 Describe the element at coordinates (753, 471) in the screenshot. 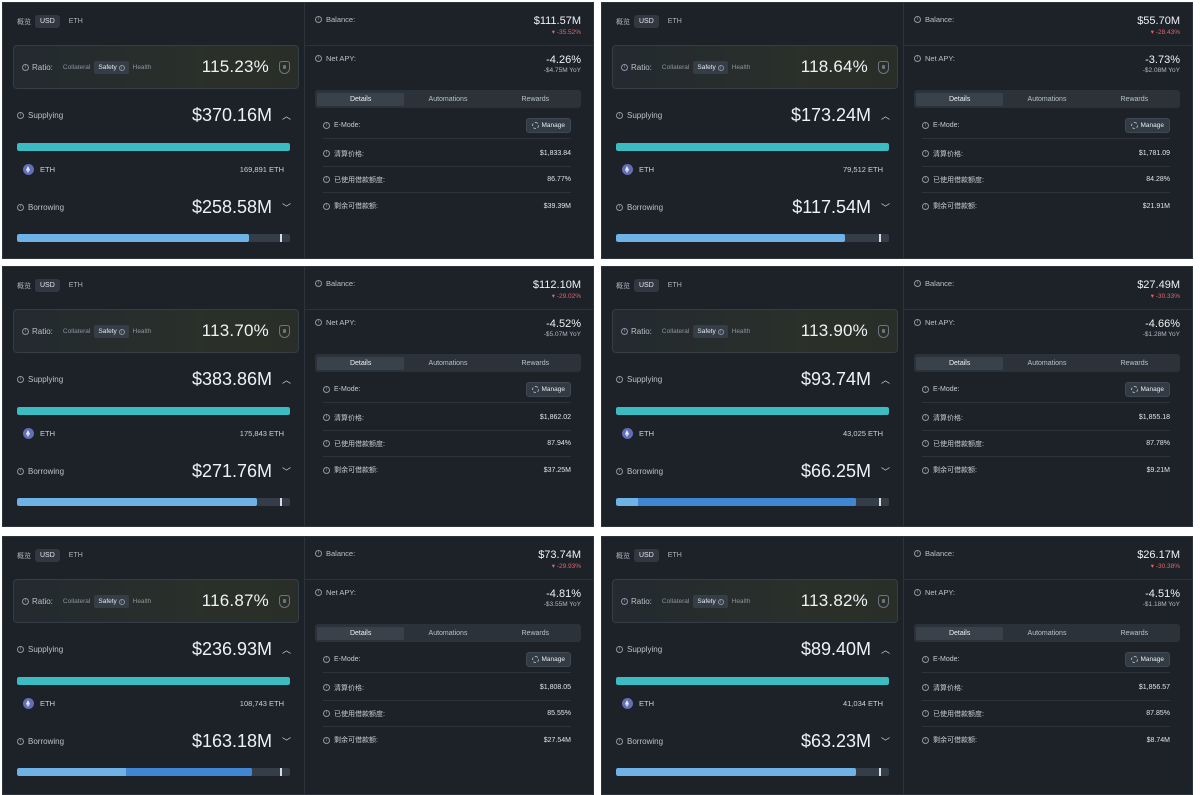

I see `borrowing-row: i Borrowing $66.25M ﹀` at that location.